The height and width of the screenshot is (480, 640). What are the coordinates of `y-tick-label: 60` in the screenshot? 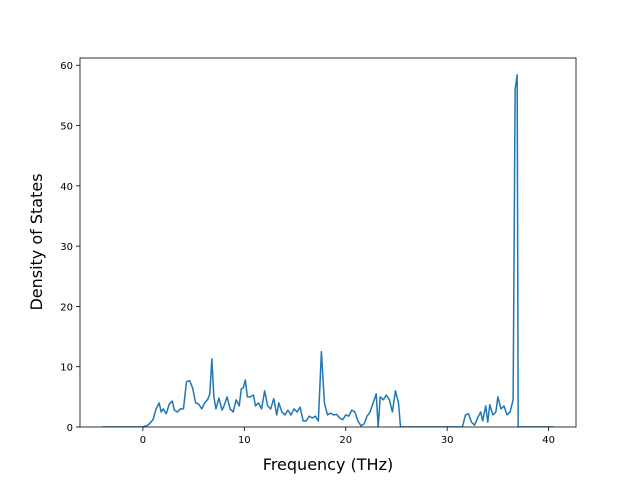 It's located at (66, 66).